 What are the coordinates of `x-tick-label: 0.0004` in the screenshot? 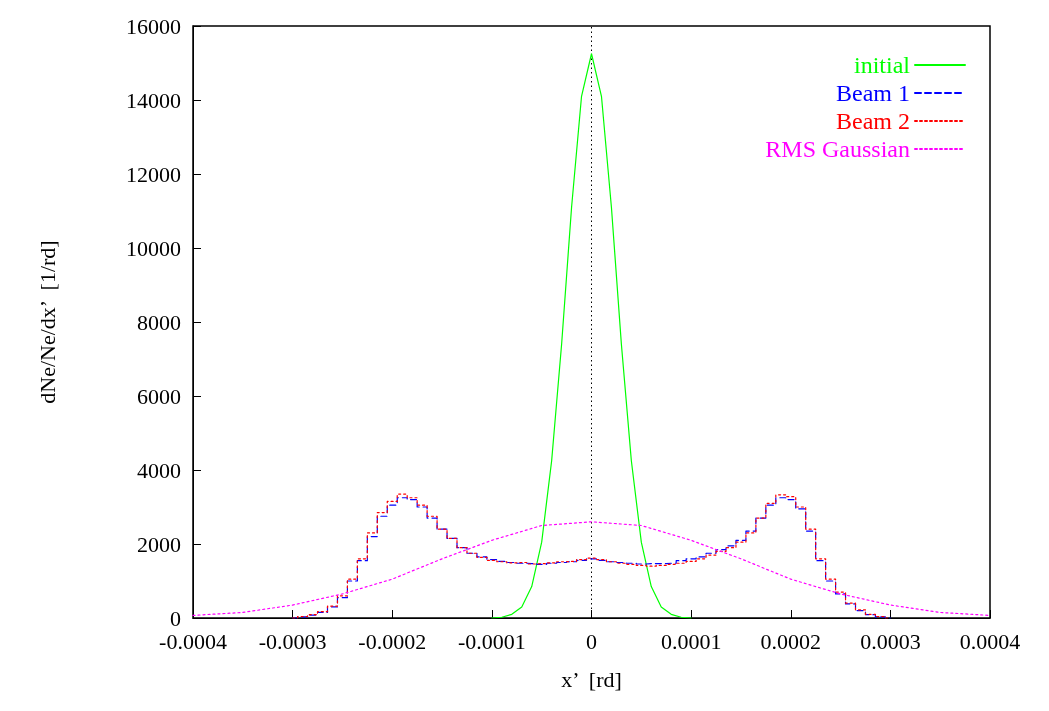 It's located at (990, 641).